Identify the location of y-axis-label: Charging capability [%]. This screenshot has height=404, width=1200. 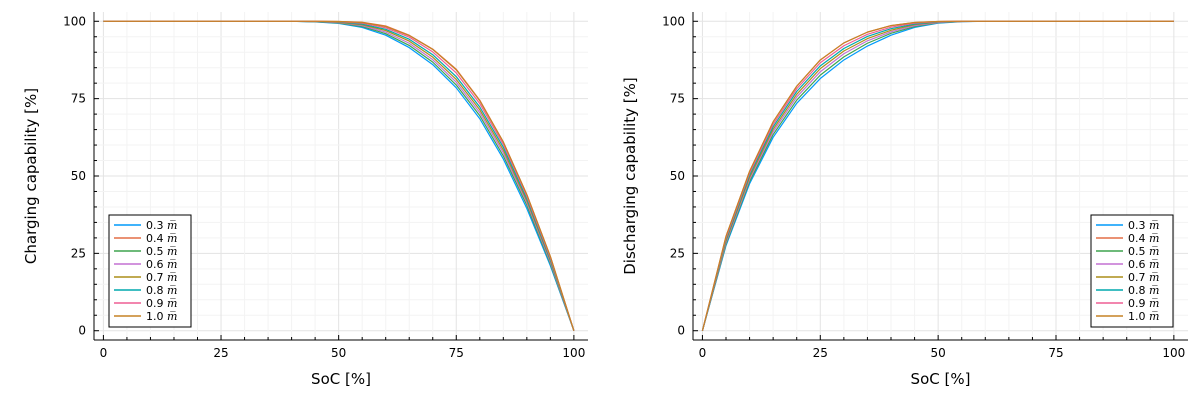
(31, 176).